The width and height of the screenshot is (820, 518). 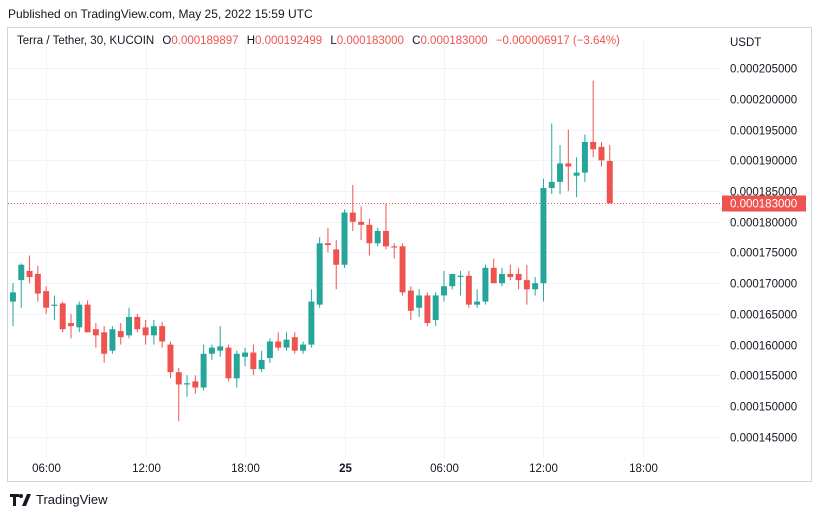 I want to click on close-label: C, so click(x=416, y=41).